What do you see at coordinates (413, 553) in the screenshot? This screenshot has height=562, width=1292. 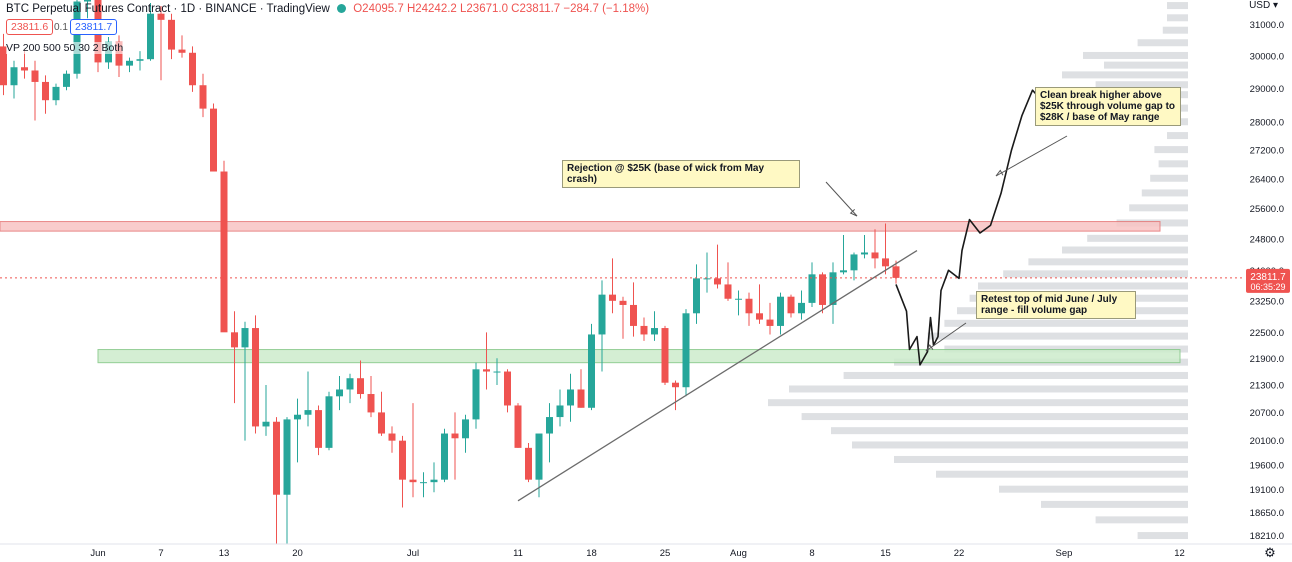 I see `time-tick-label: Jul` at bounding box center [413, 553].